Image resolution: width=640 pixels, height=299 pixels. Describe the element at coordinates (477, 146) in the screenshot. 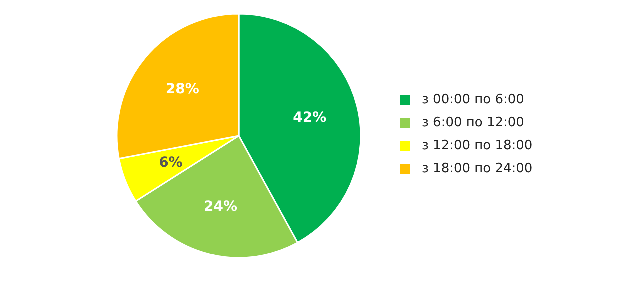

I see `legend-label: з 12:00 по 18:00` at that location.